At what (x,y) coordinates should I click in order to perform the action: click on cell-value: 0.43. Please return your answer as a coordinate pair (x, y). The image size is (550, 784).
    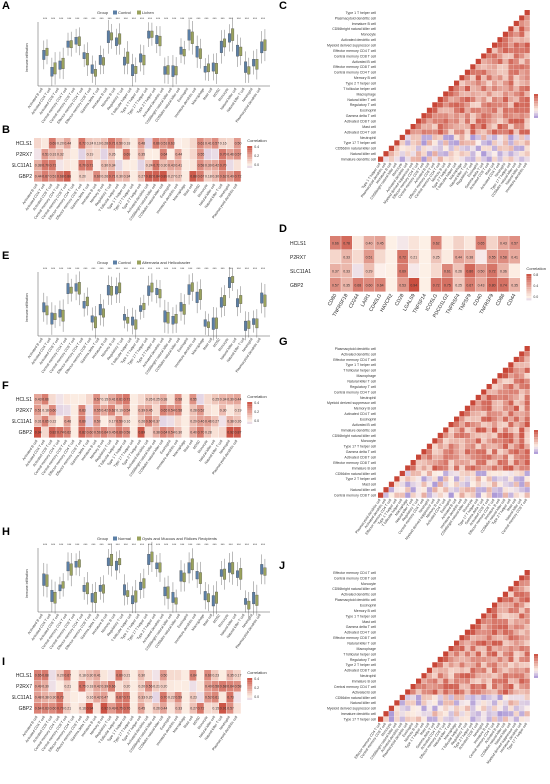
    Looking at the image, I should click on (481, 286).